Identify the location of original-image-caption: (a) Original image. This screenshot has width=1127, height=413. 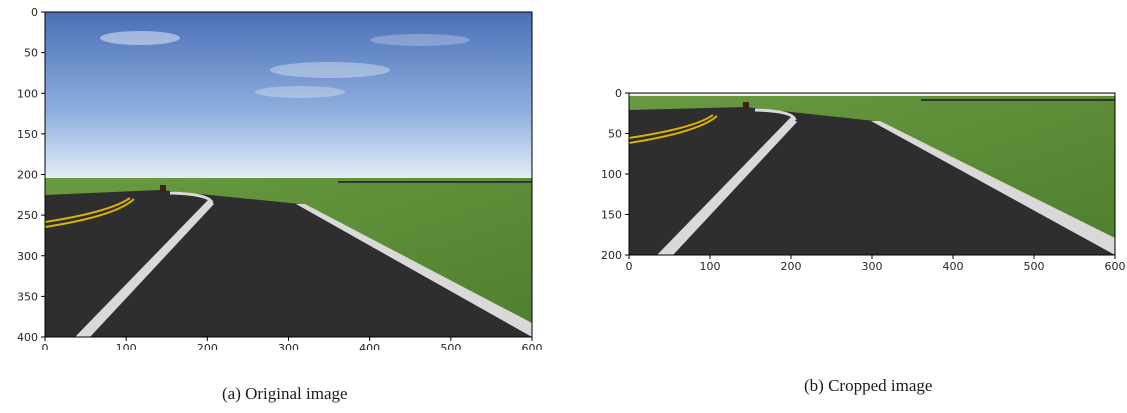
(285, 393).